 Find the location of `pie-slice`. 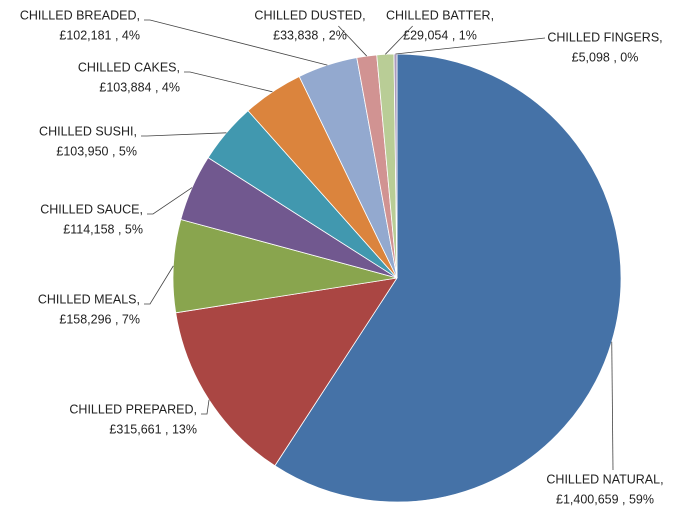

pie-slice is located at coordinates (286, 372).